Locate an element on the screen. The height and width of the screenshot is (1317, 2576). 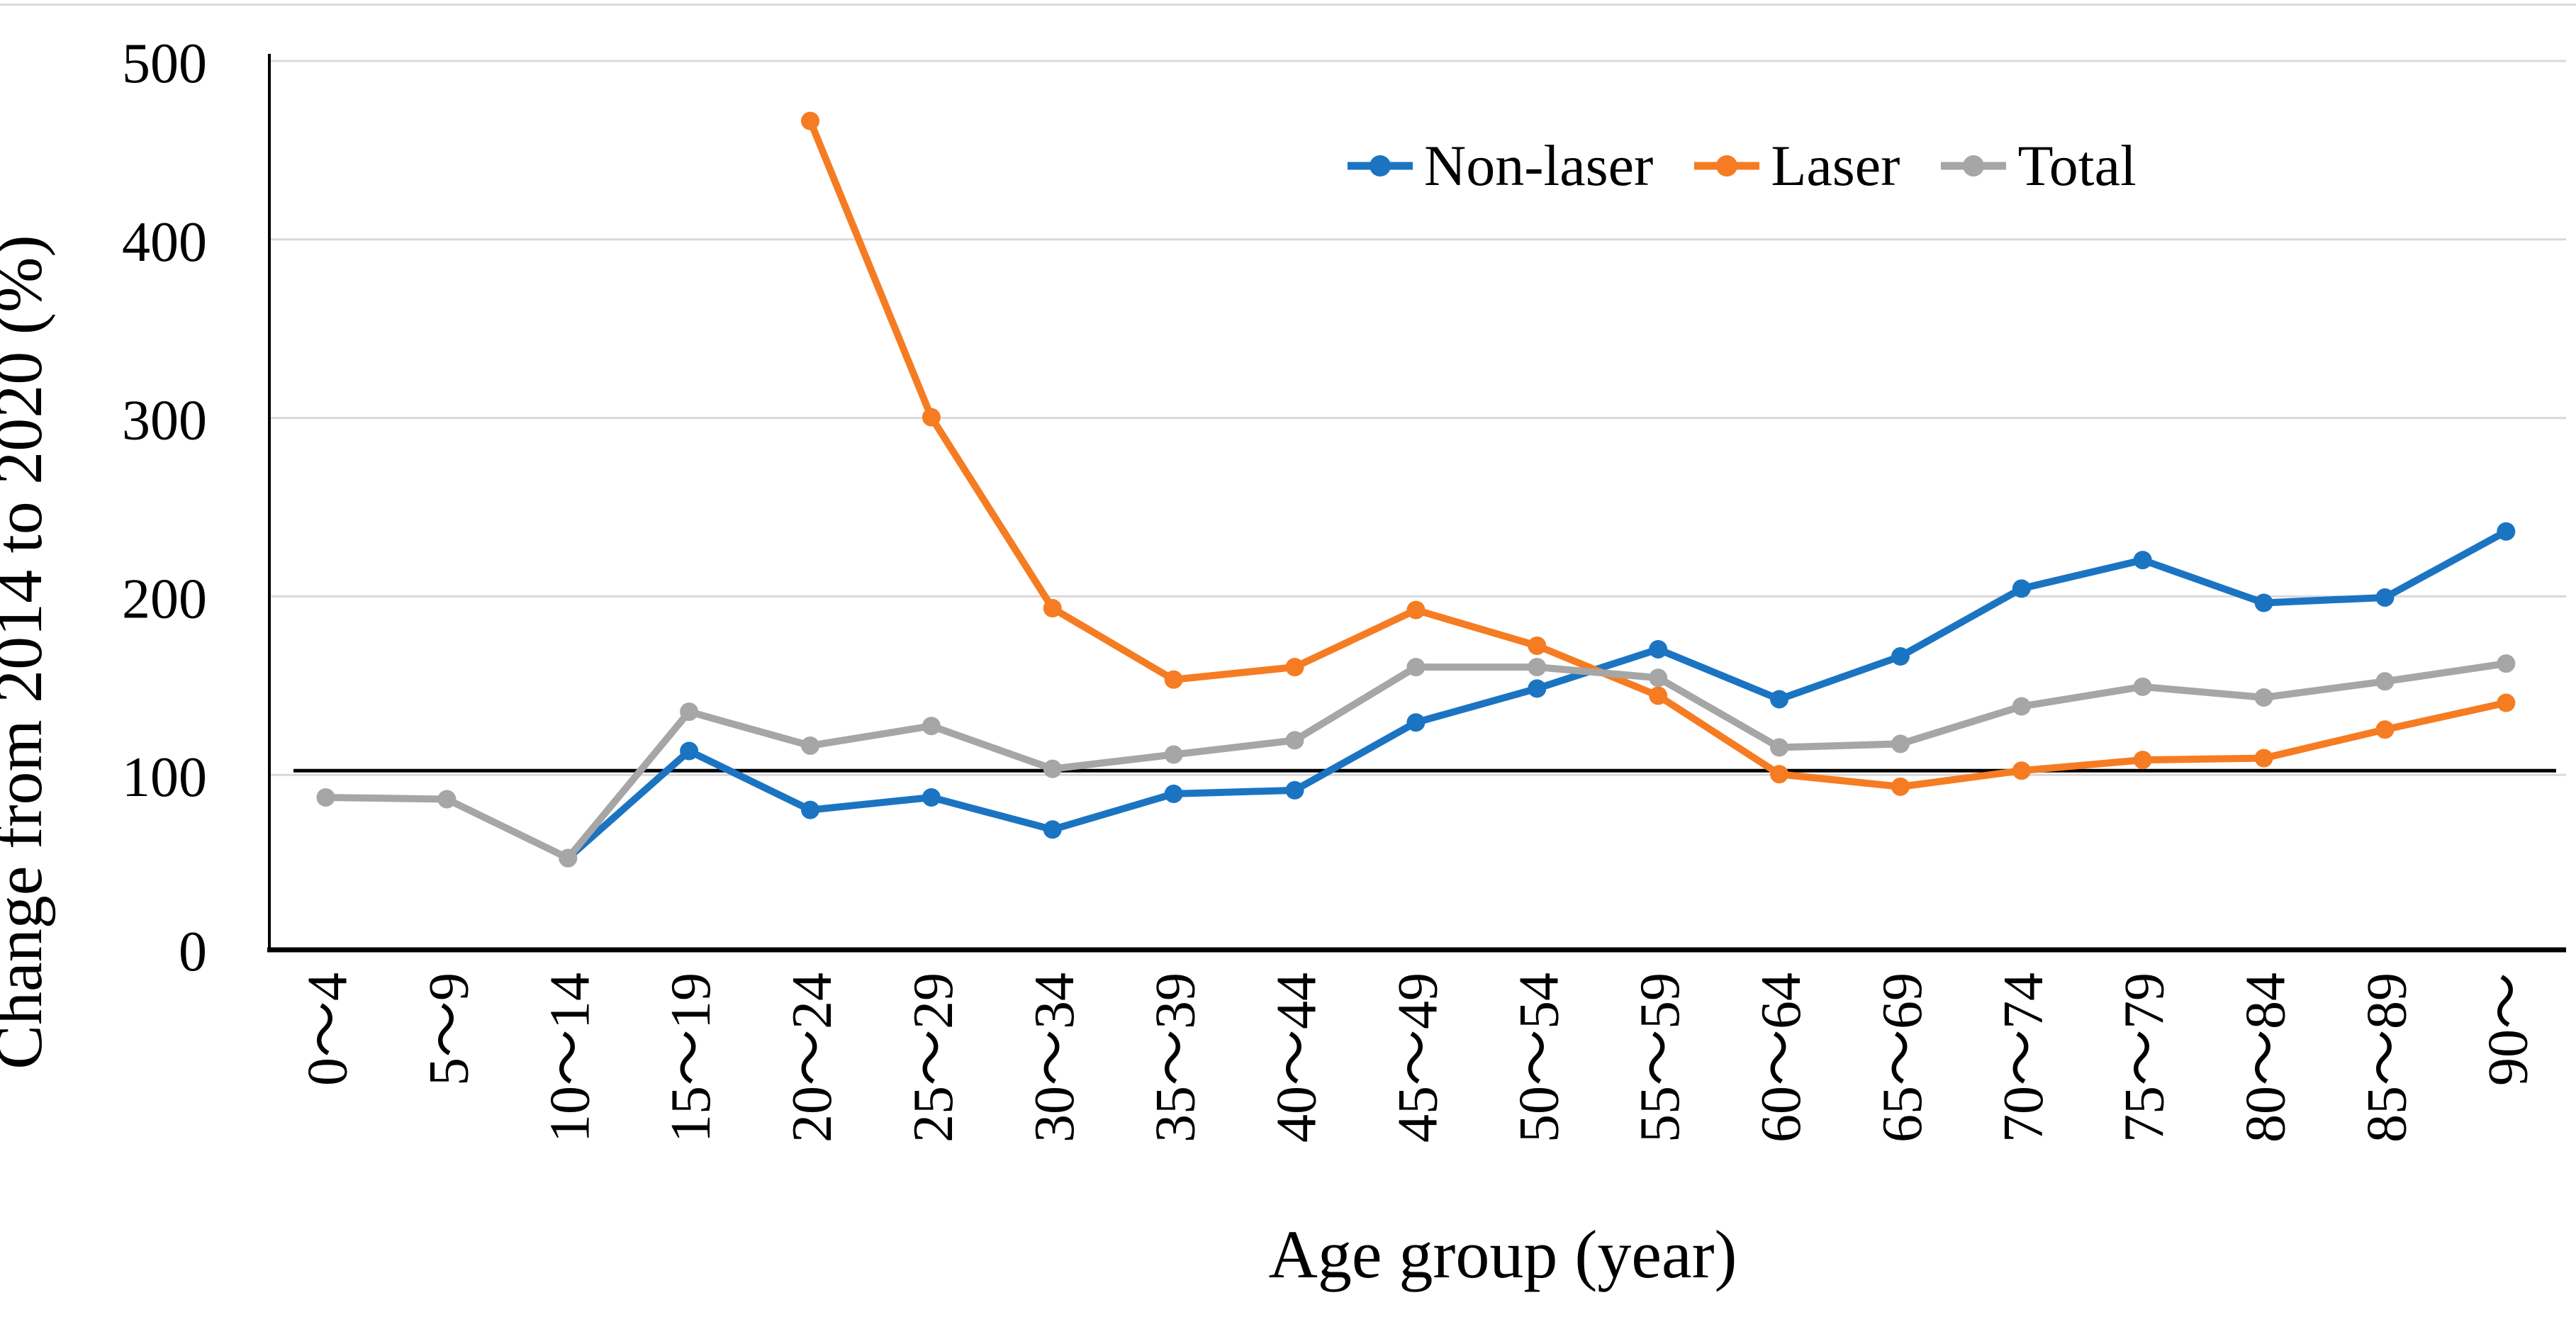
x-tick-label-16: 80～84 is located at coordinates (2266, 1058).